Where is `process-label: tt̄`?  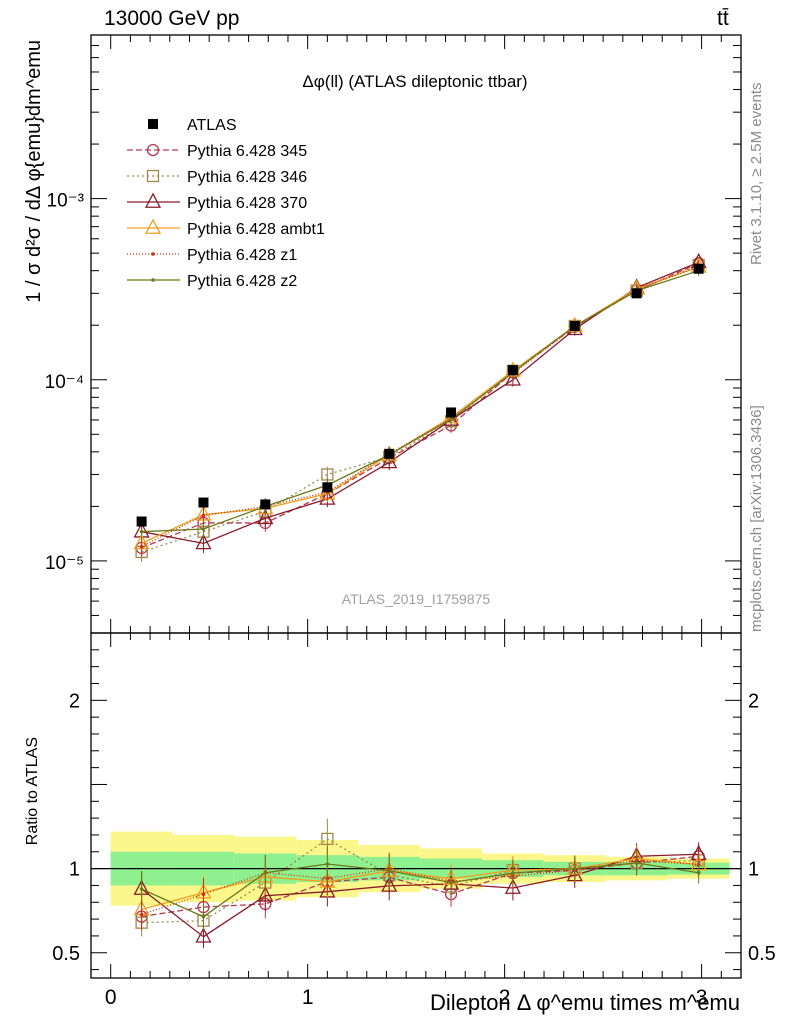
process-label: tt̄ is located at coordinates (723, 18).